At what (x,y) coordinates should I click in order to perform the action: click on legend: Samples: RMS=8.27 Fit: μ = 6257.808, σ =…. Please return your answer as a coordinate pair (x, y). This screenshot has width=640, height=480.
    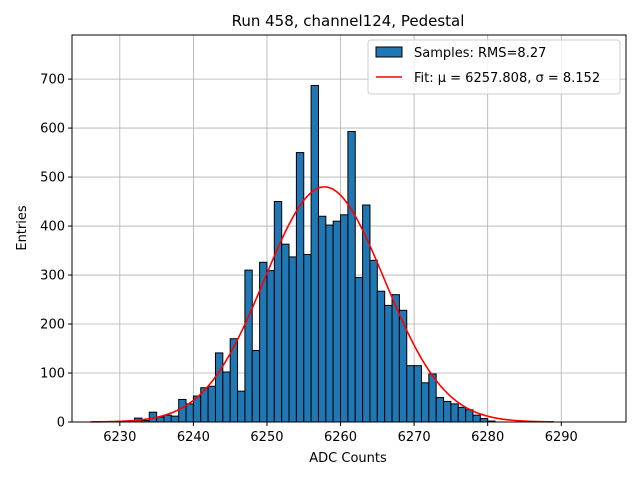
    Looking at the image, I should click on (494, 67).